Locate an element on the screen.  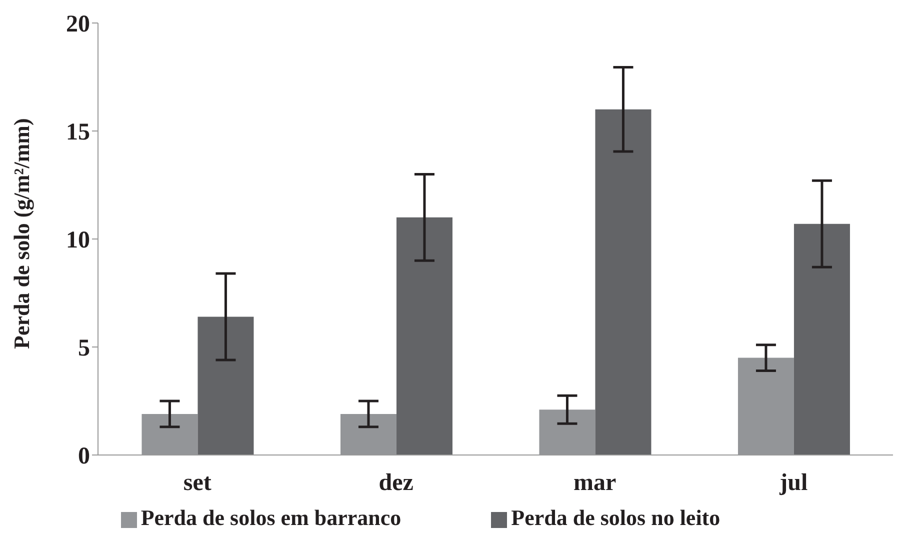
legend-label: Perda de solos no leito is located at coordinates (615, 517).